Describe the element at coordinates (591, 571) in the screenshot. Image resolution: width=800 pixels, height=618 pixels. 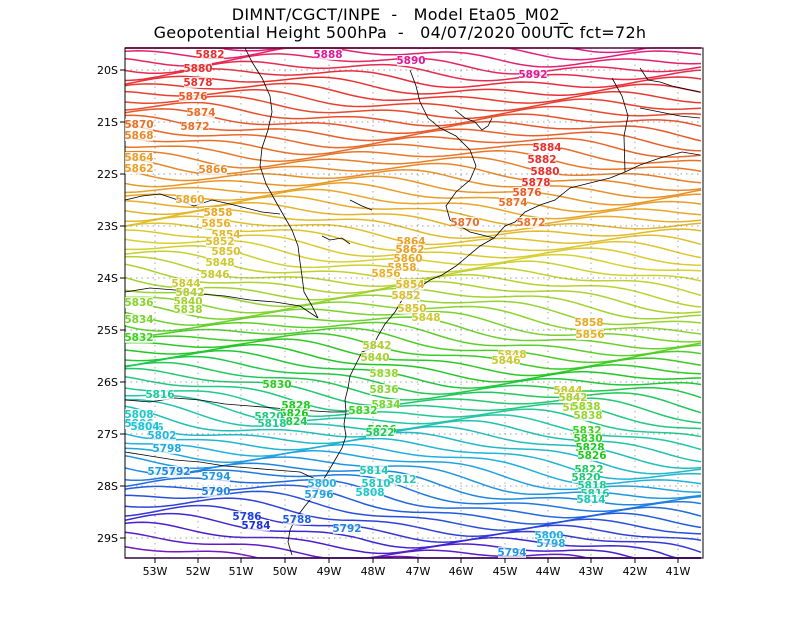
I see `lon-tick-label: 43W` at that location.